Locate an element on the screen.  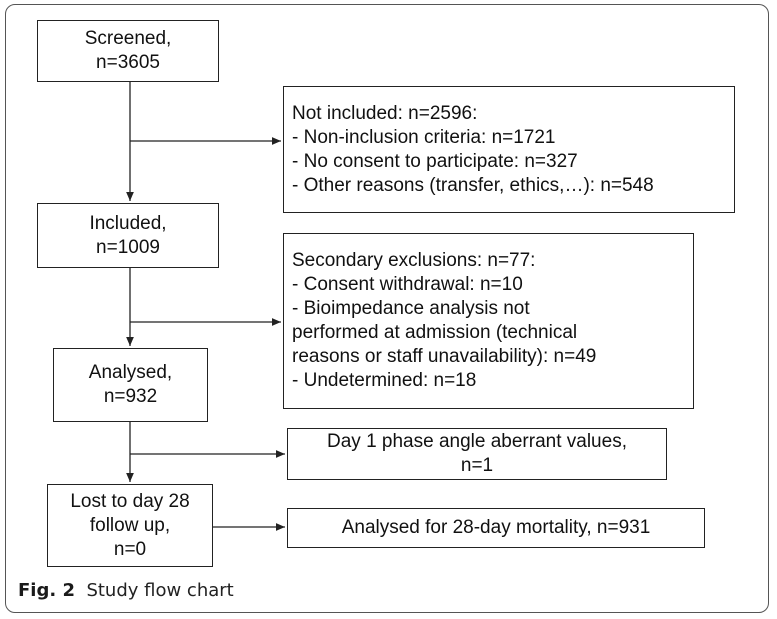
caption: Fig. 2 Study flow chart is located at coordinates (126, 590).